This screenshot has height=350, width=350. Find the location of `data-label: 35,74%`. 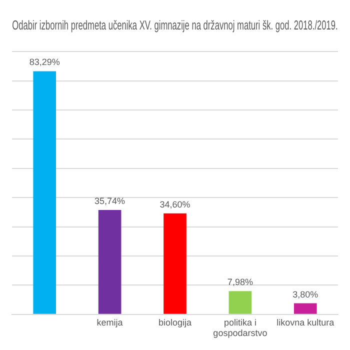

data-label: 35,74% is located at coordinates (110, 201).